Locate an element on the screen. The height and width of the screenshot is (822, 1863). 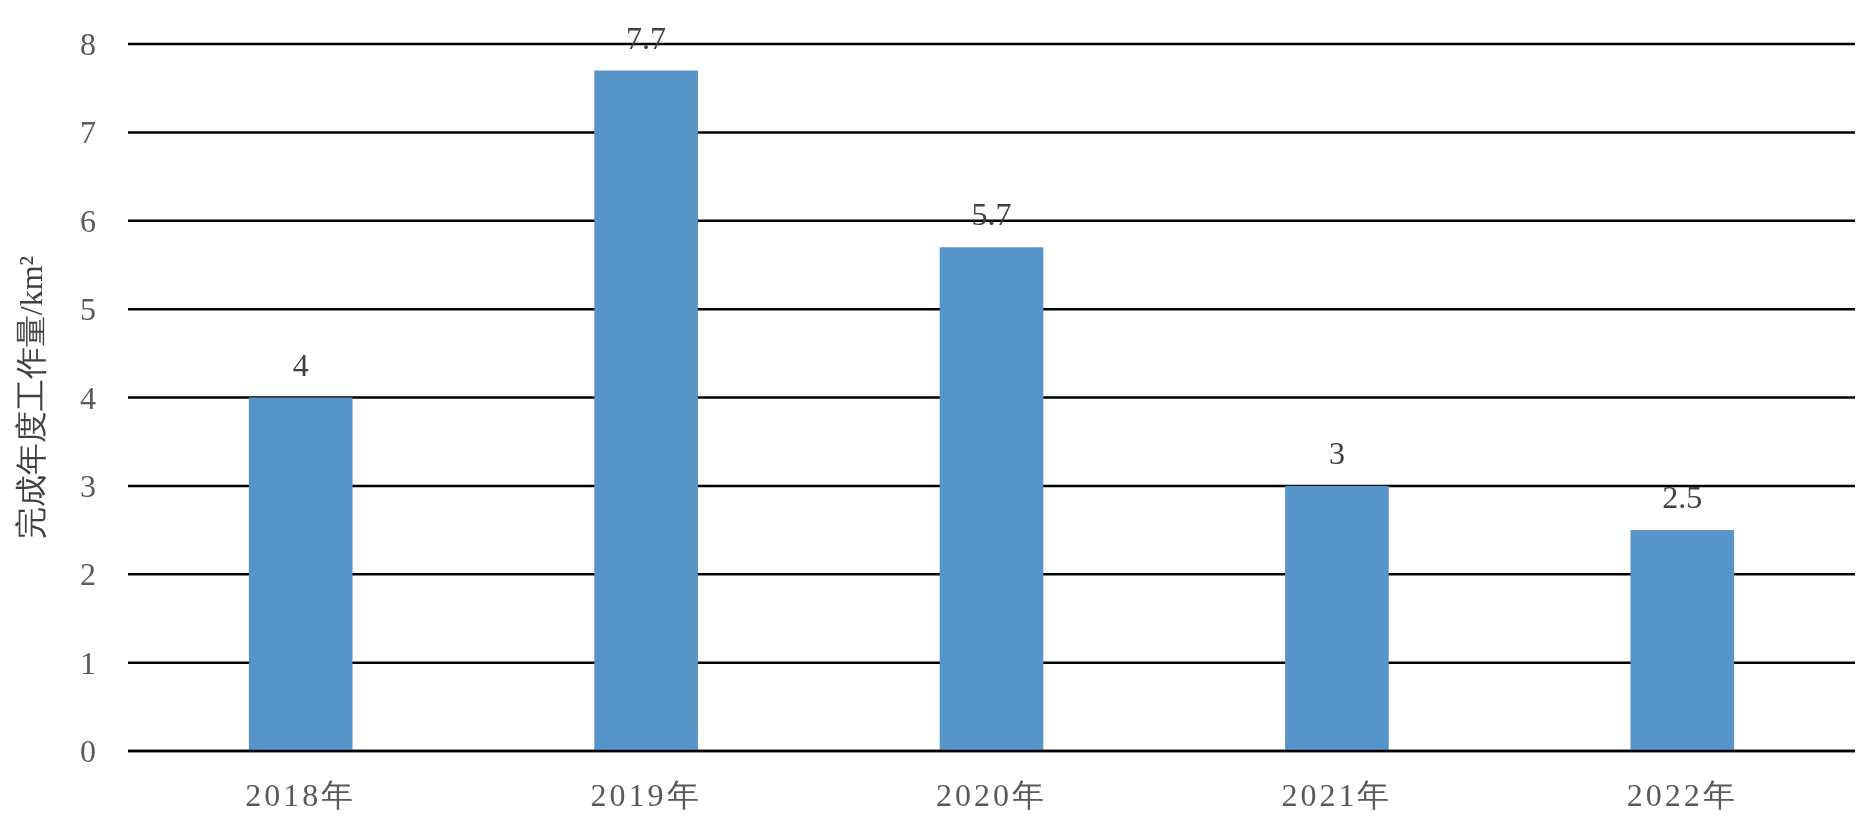
x-tick-label: 2022年 is located at coordinates (1682, 795).